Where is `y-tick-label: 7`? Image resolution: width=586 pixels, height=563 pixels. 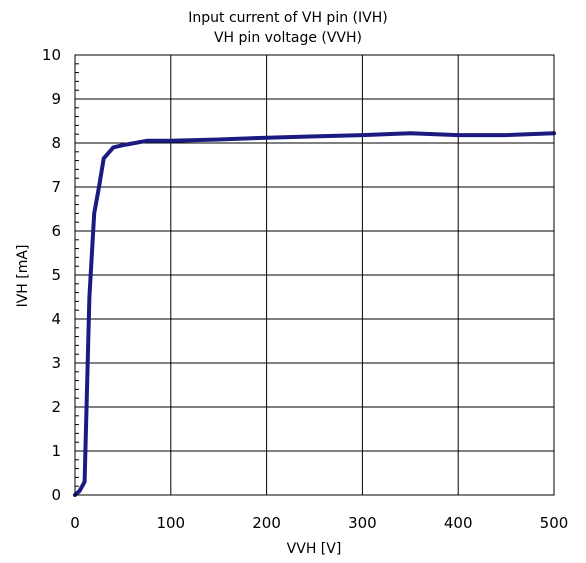
y-tick-label: 7 is located at coordinates (56, 187).